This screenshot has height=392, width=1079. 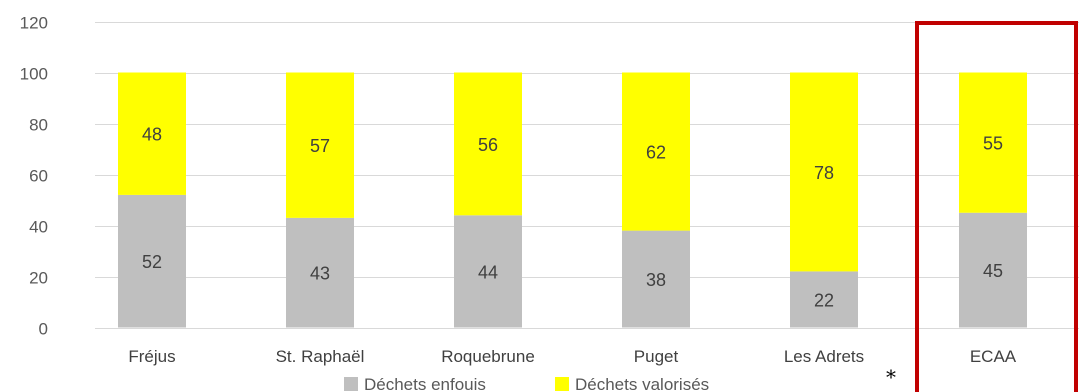 I want to click on data-label: 44, so click(x=488, y=272).